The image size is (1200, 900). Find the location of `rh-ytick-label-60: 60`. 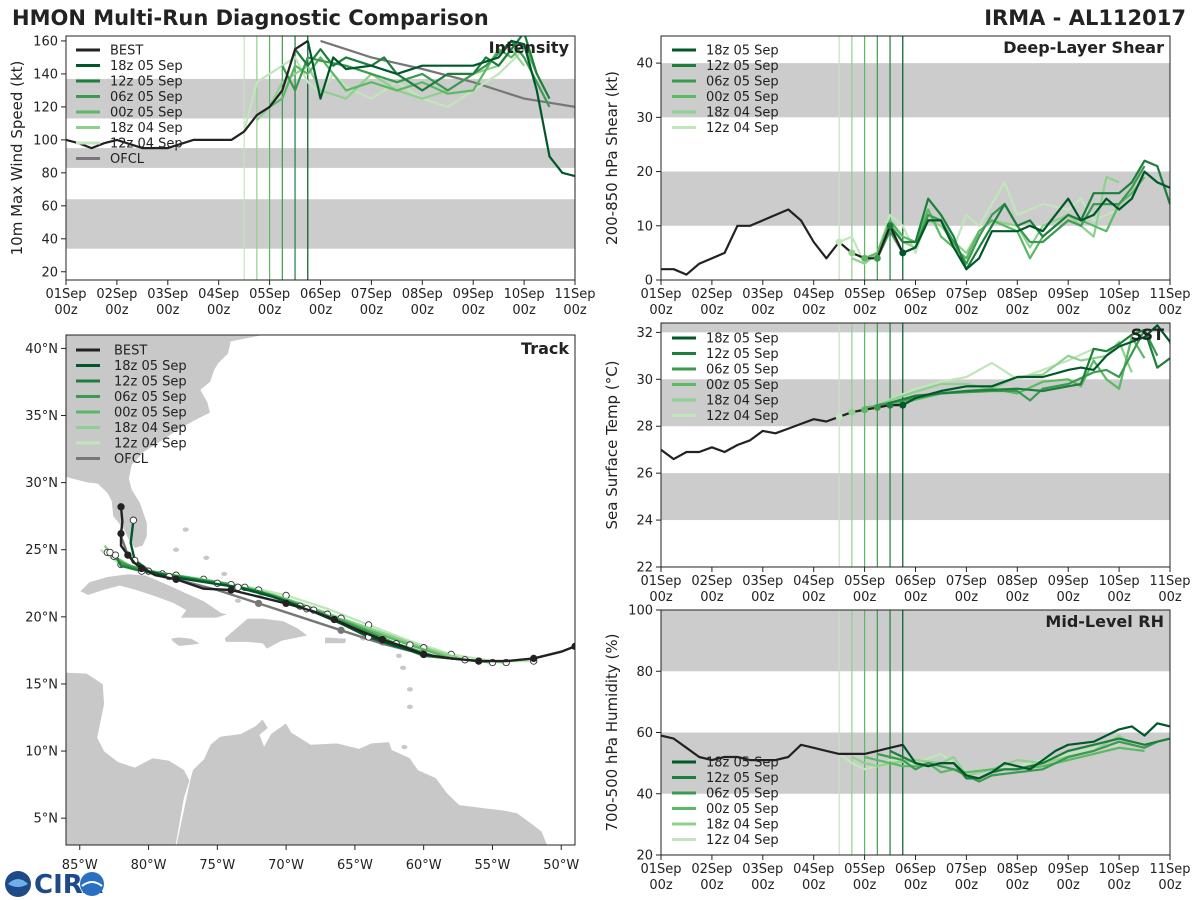

rh-ytick-label-60: 60 is located at coordinates (644, 733).